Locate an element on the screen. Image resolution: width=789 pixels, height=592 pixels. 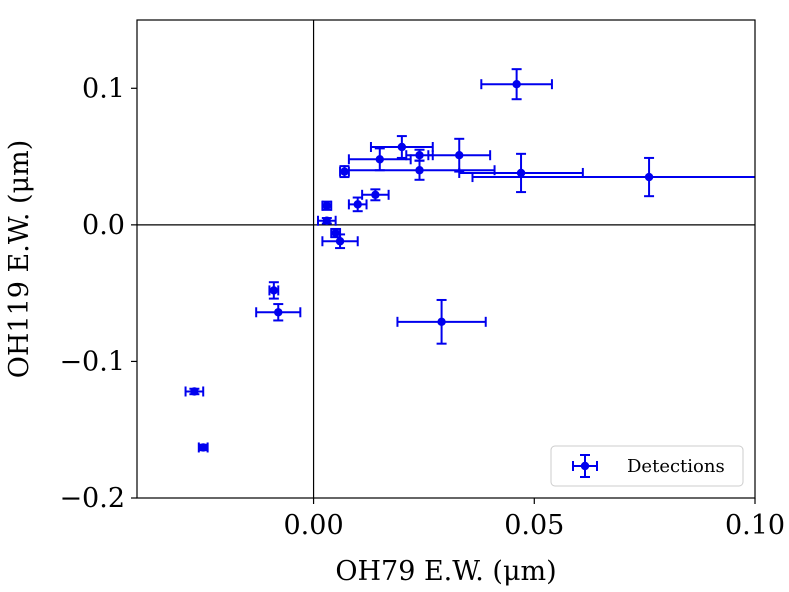
legend-marker-glyph is located at coordinates (585, 466).